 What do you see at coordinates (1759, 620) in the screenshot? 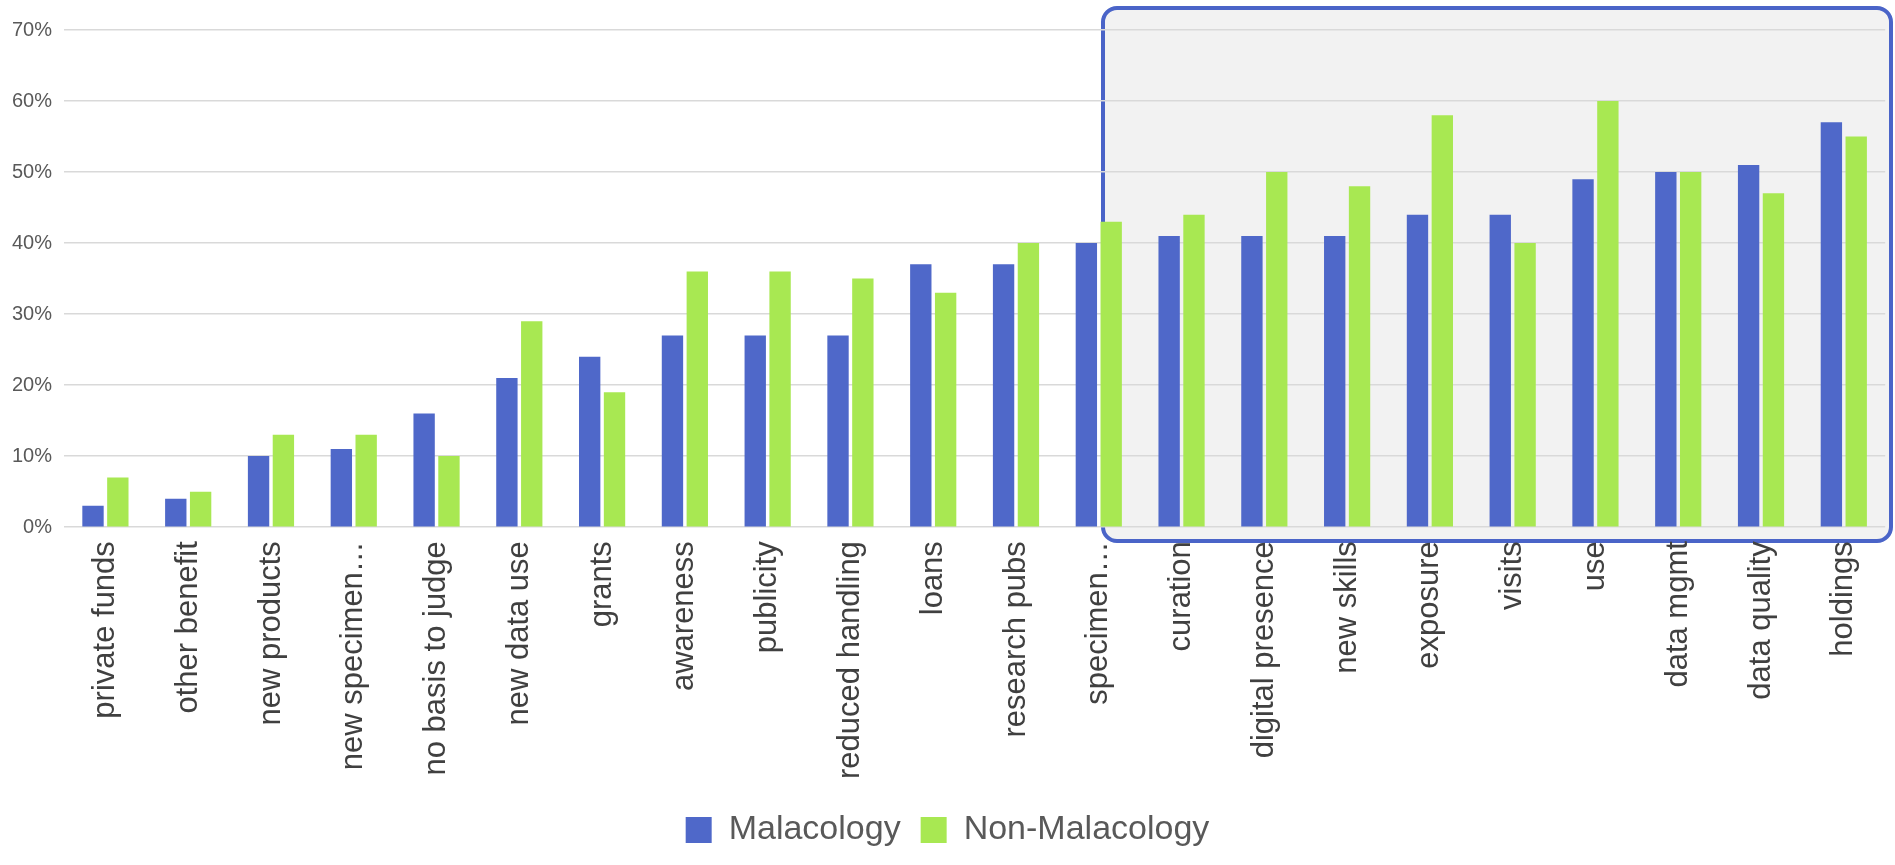
I see `x-tick-label: data quality` at bounding box center [1759, 620].